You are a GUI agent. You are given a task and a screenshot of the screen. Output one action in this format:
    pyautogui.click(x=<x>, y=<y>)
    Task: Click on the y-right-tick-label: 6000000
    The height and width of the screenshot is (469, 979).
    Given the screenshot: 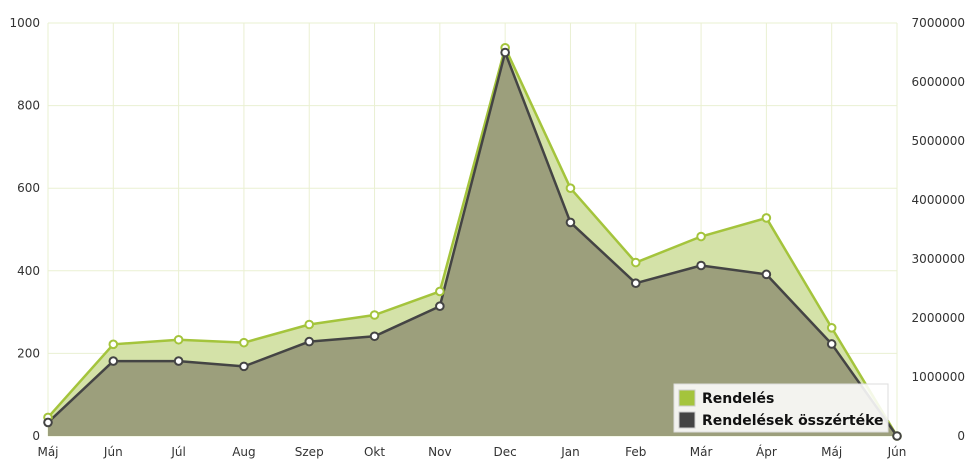 What is the action you would take?
    pyautogui.click(x=938, y=82)
    